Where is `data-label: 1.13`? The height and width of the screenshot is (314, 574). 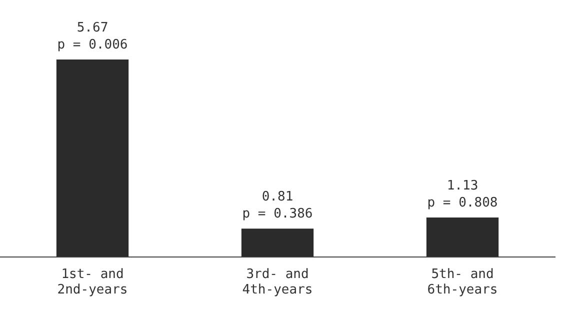 data-label: 1.13 is located at coordinates (462, 186).